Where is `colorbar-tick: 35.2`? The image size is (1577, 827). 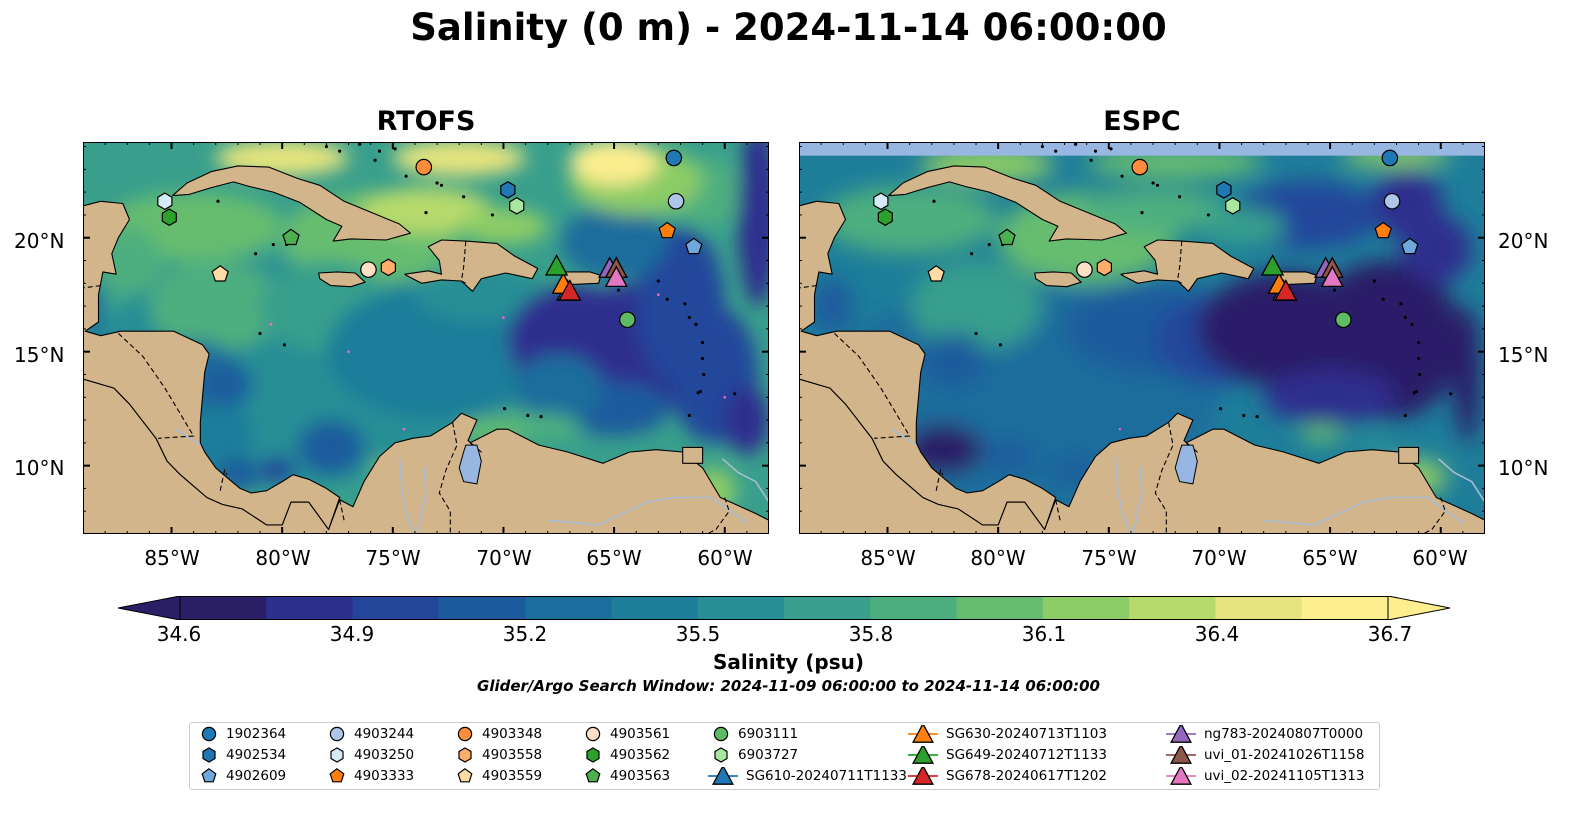 colorbar-tick: 35.2 is located at coordinates (525, 634).